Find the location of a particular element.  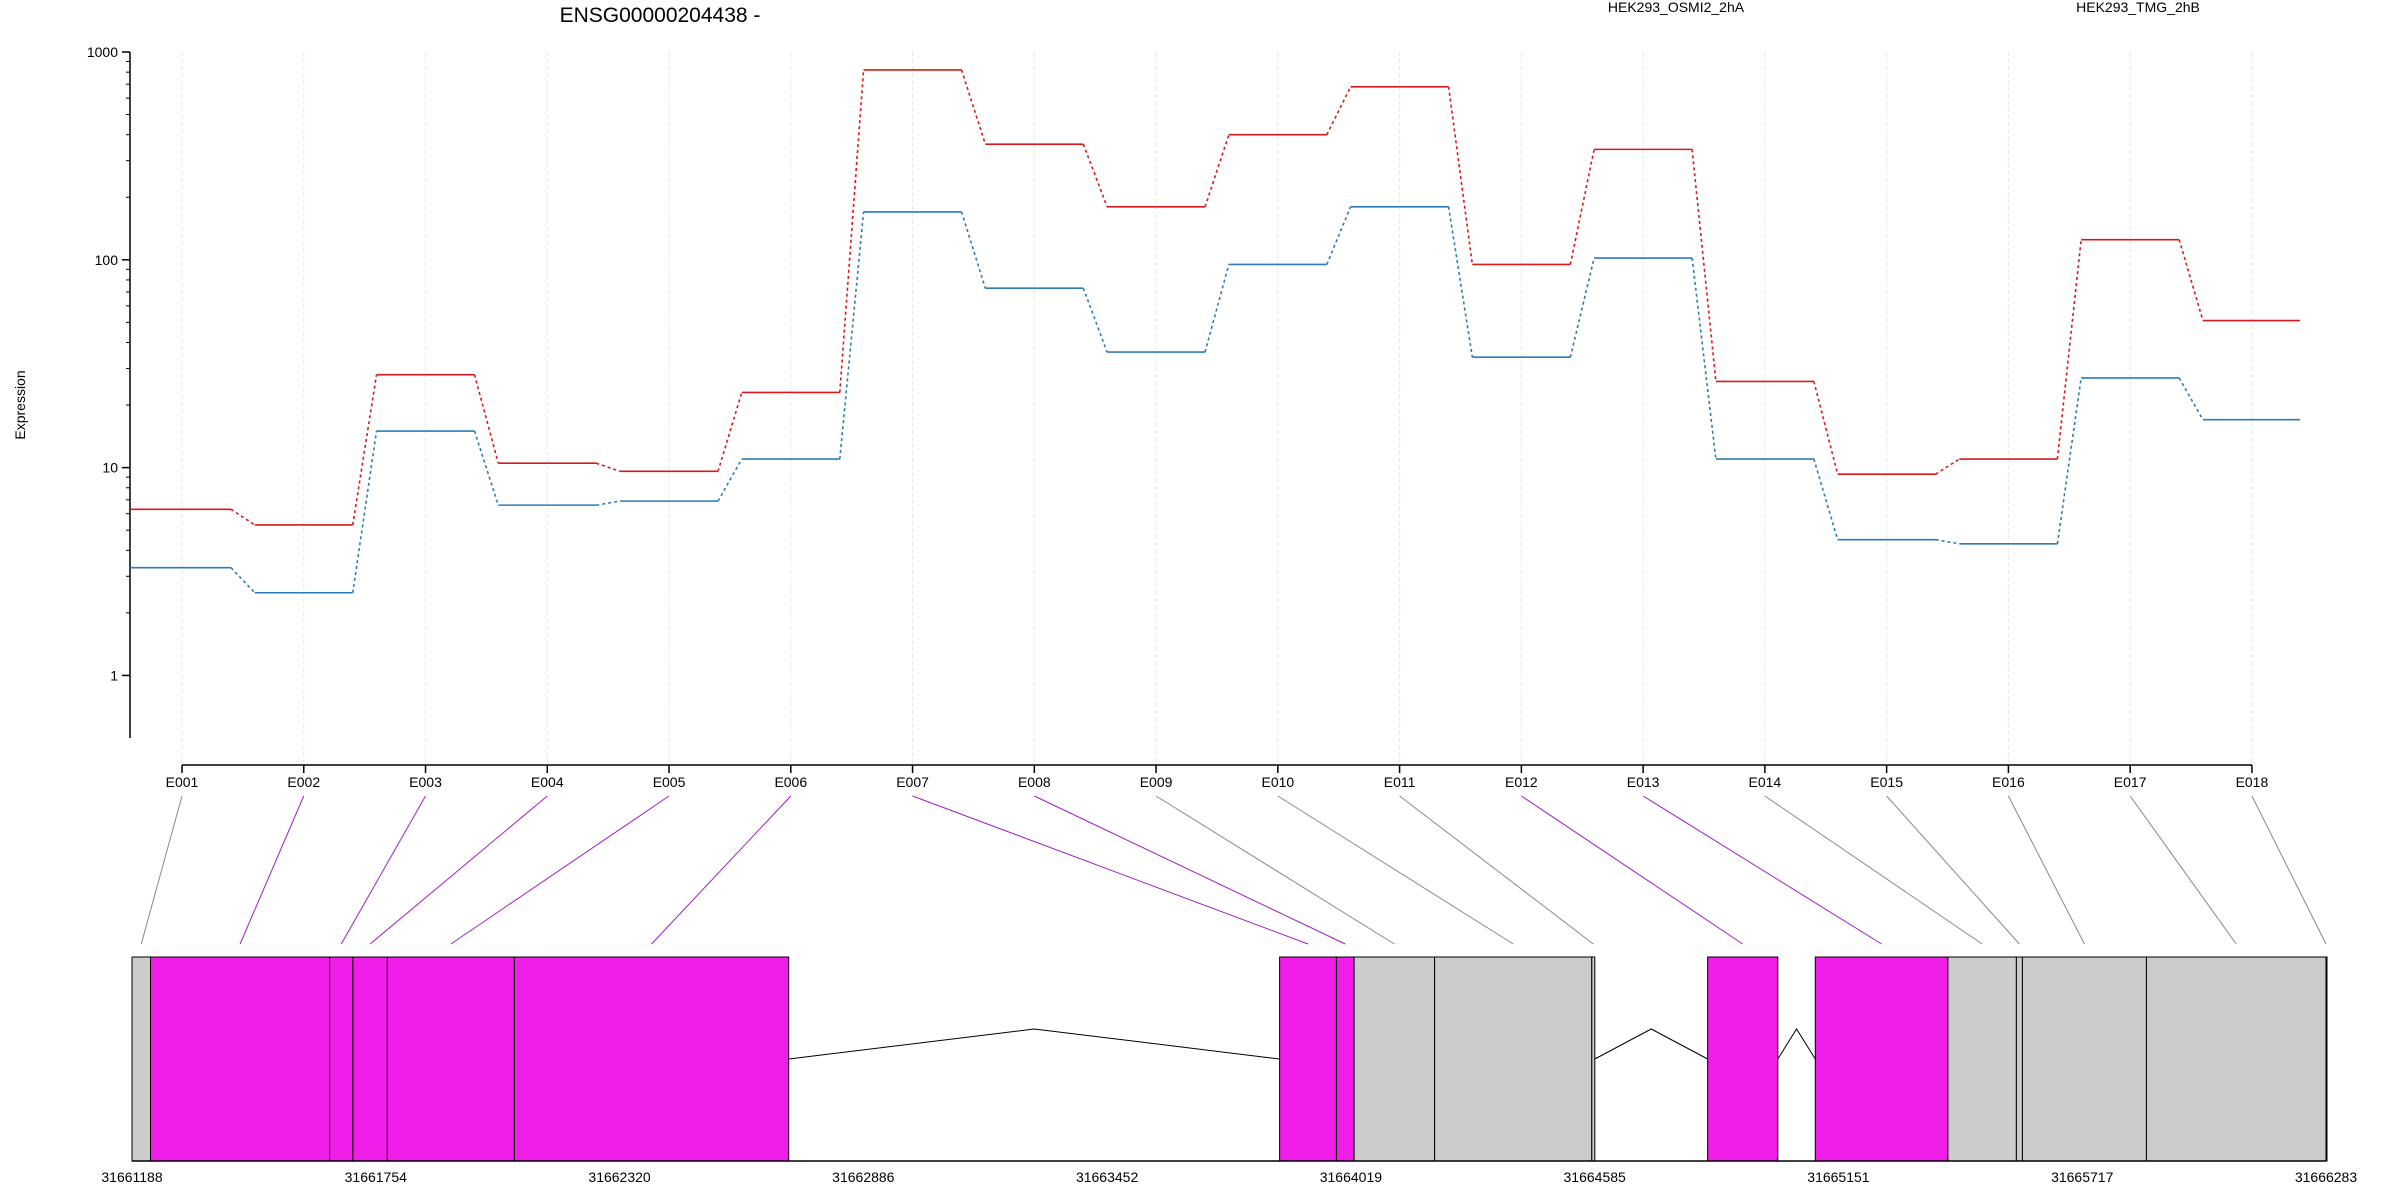

coord-label: 31665151 is located at coordinates (1838, 1177).